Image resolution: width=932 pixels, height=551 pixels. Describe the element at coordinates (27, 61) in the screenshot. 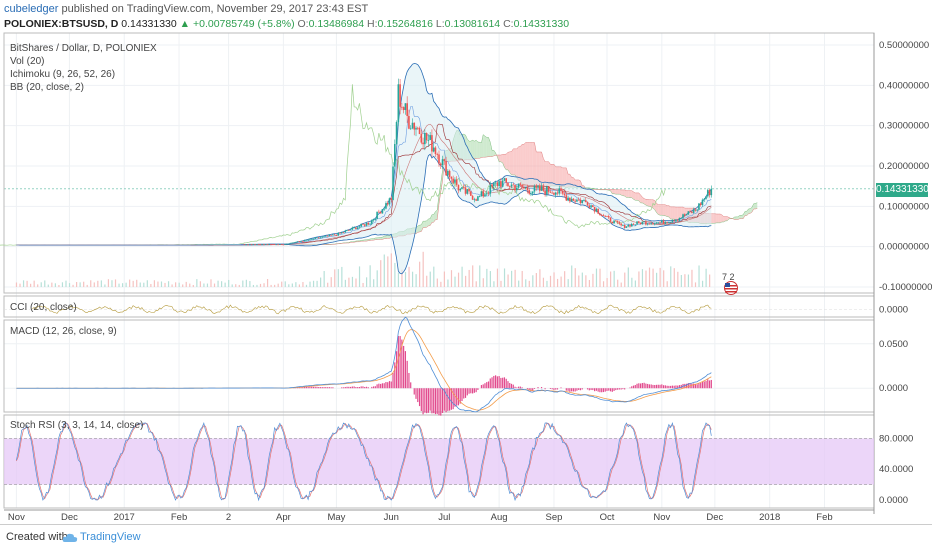

I see `vol-legend: Vol (20)` at that location.